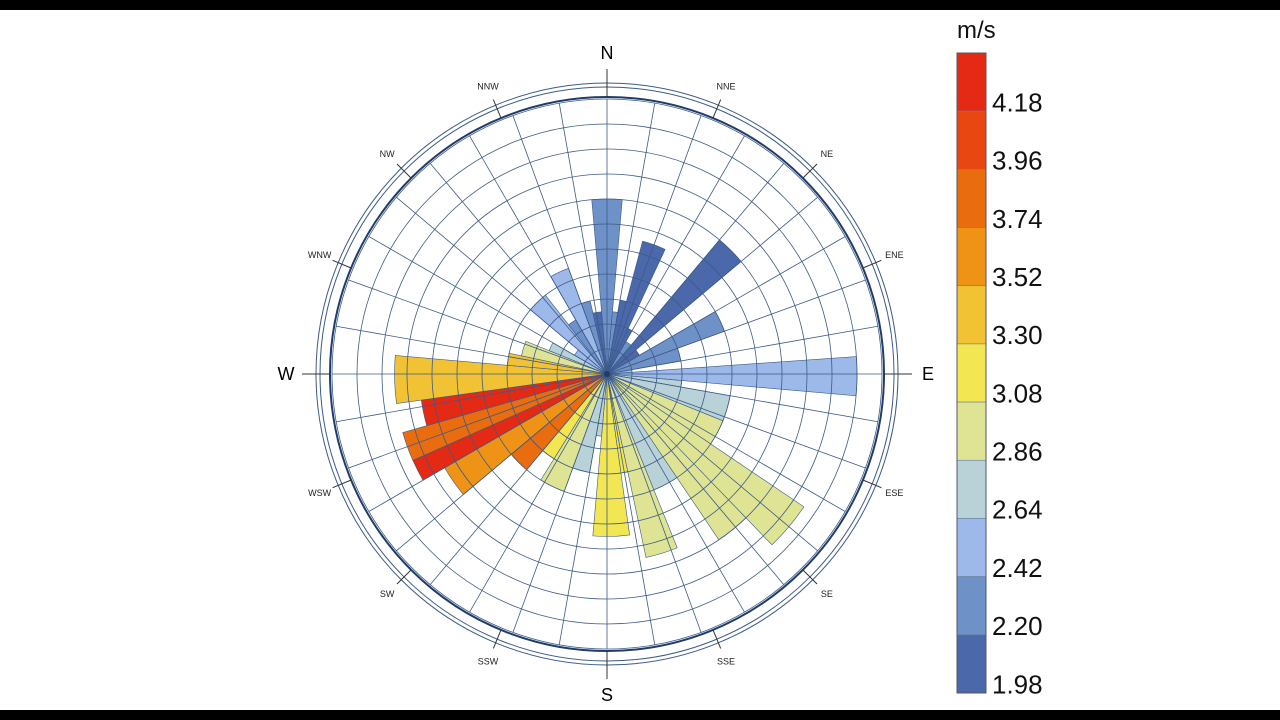 Image resolution: width=1280 pixels, height=720 pixels. Describe the element at coordinates (320, 255) in the screenshot. I see `direction-label-wnw: WNW` at that location.